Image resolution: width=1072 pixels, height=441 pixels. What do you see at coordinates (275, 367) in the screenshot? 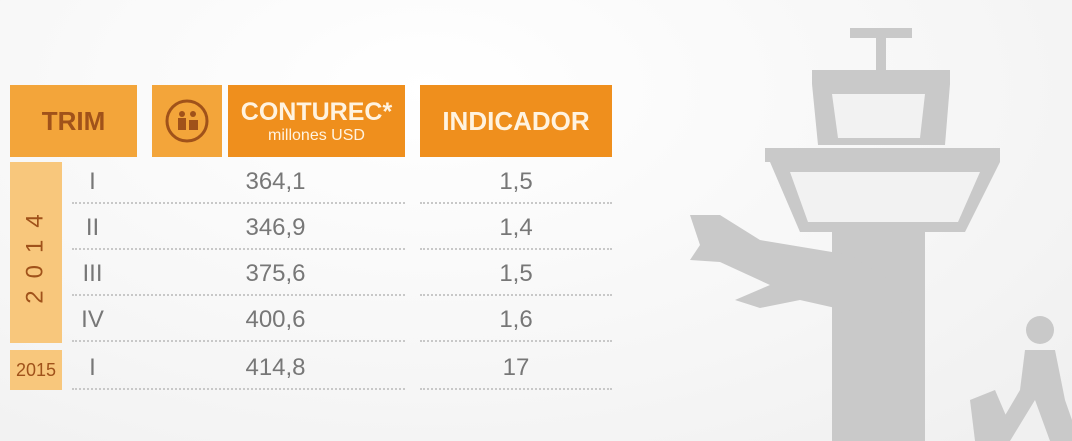
I see `value: 414,8` at bounding box center [275, 367].